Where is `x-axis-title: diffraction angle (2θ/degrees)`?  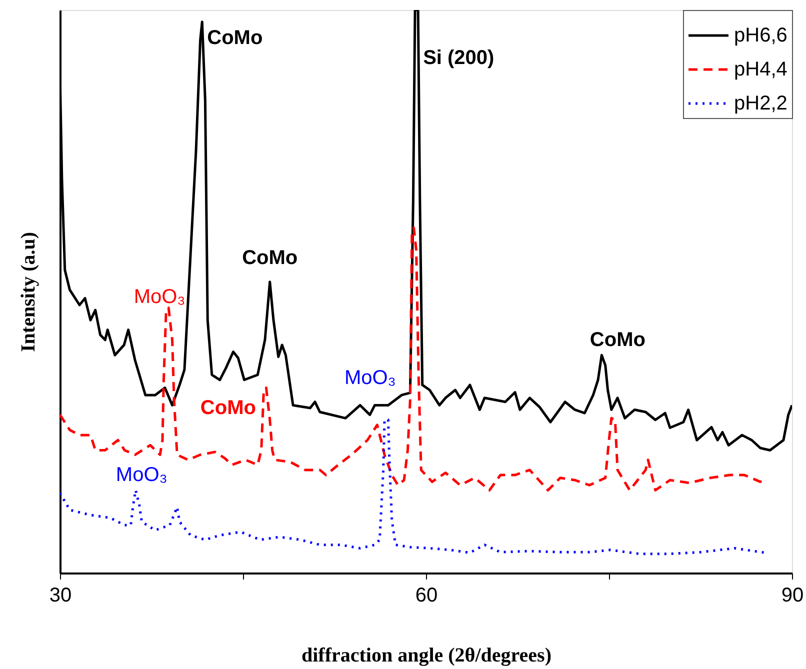
x-axis-title: diffraction angle (2θ/degrees) is located at coordinates (426, 655).